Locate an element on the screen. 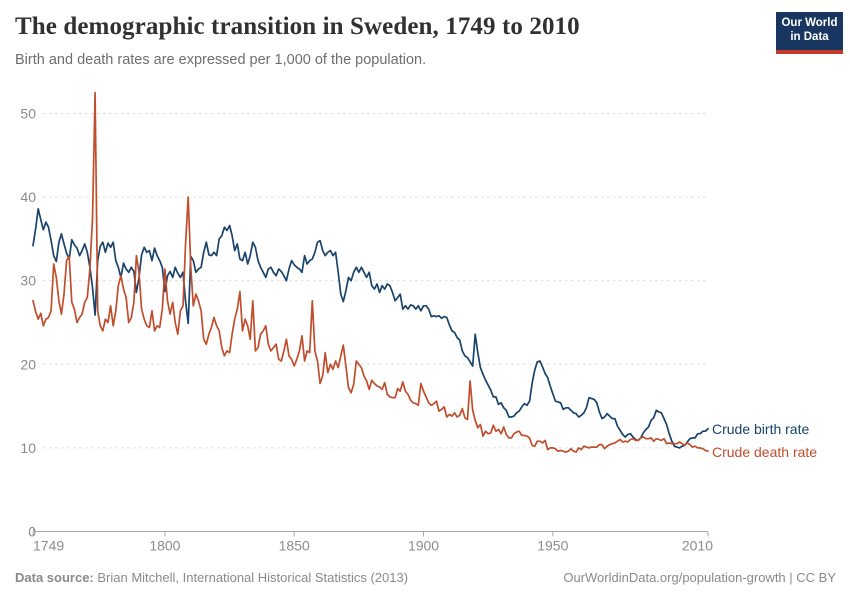 The width and height of the screenshot is (850, 600). y-tick-label-30: 30 is located at coordinates (28, 281).